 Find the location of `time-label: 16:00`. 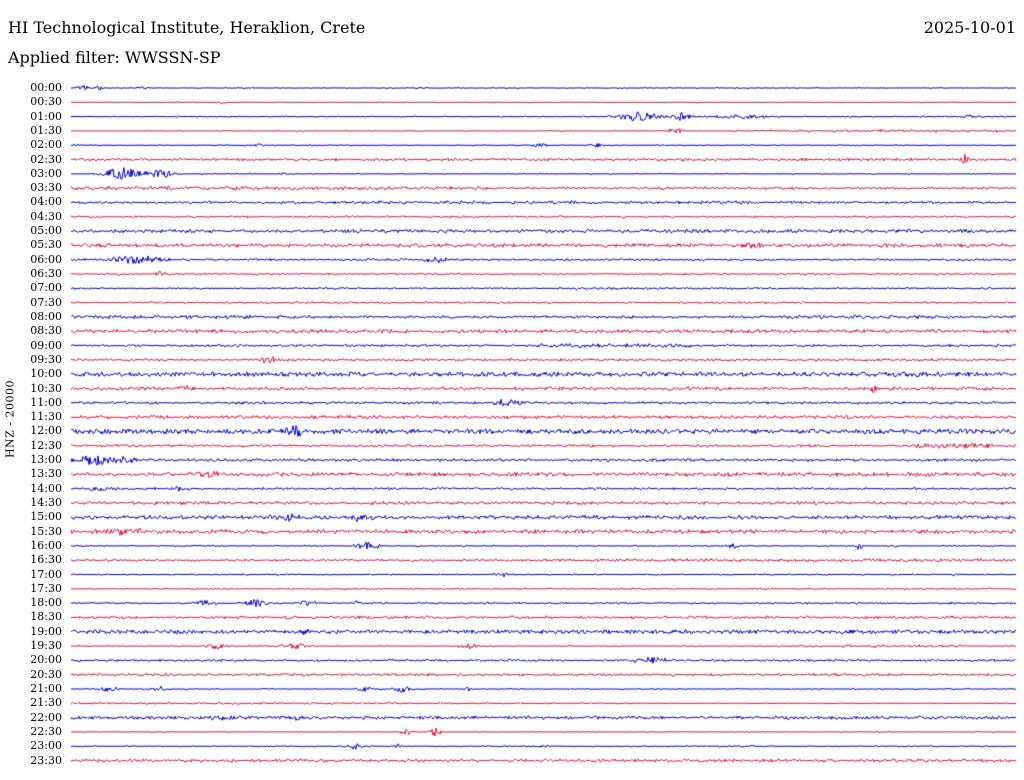

time-label: 16:00 is located at coordinates (46, 545).